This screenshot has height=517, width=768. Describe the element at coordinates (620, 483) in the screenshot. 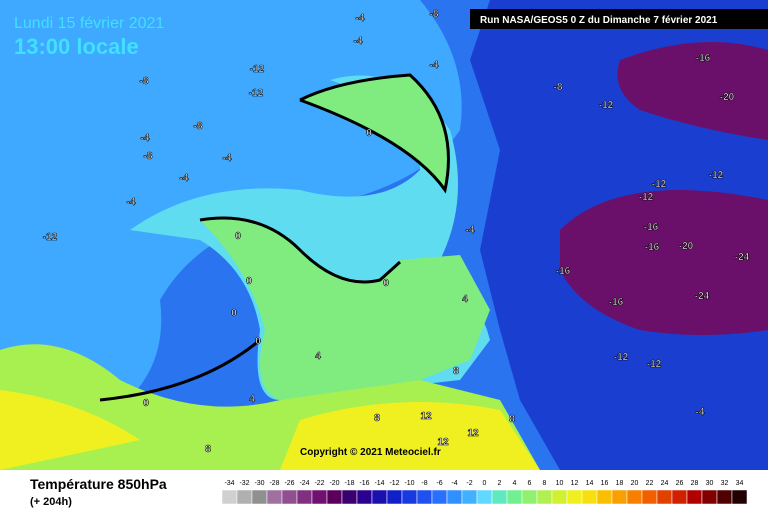

I see `scale-label: 18` at that location.